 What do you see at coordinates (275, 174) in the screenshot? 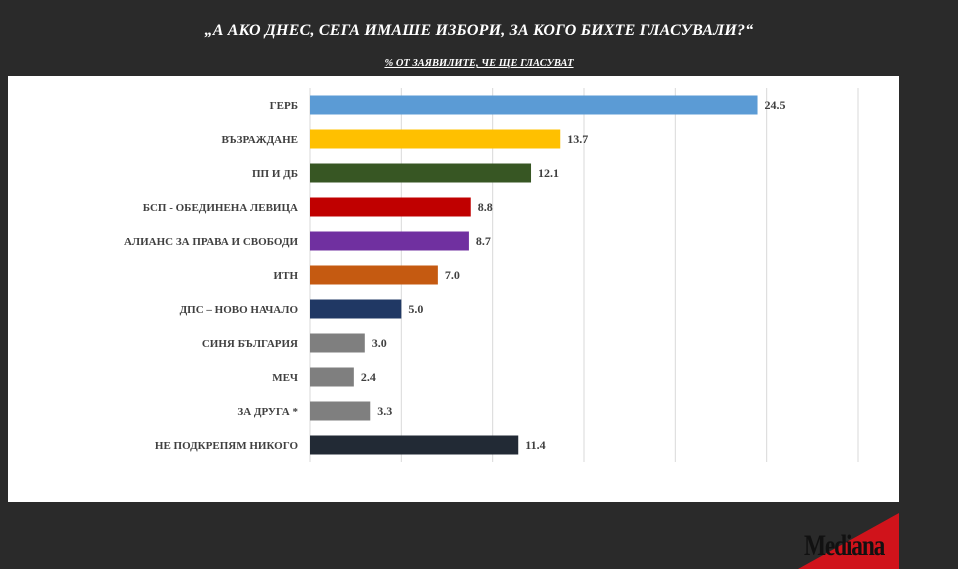
I see `category-label: ПП И ДБ` at bounding box center [275, 174].